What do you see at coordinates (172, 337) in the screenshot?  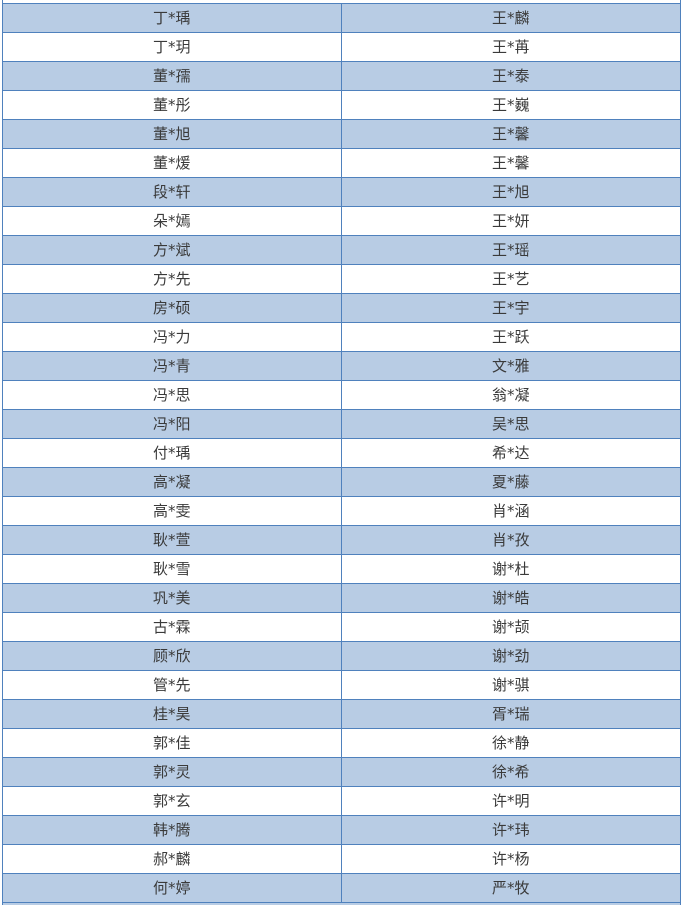 I see `name-cell-left: 冯*力` at bounding box center [172, 337].